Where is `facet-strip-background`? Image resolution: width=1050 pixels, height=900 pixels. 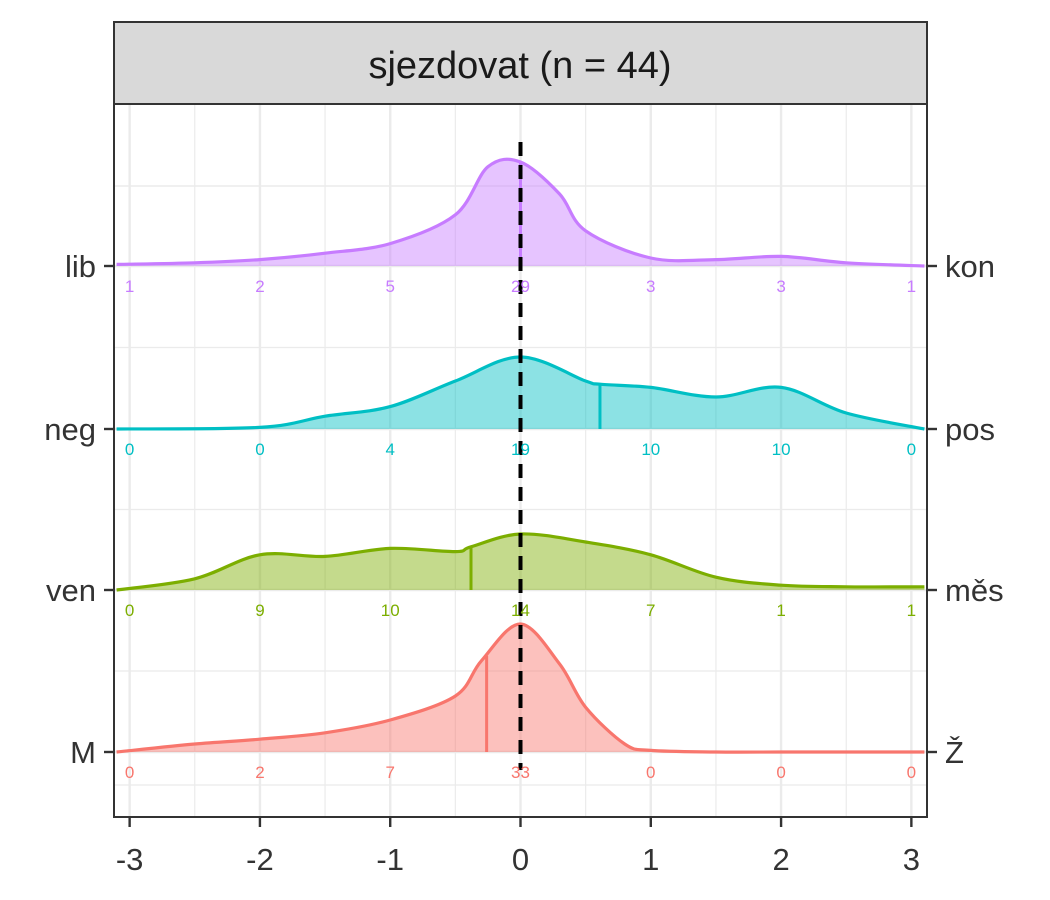
facet-strip-background is located at coordinates (520, 63).